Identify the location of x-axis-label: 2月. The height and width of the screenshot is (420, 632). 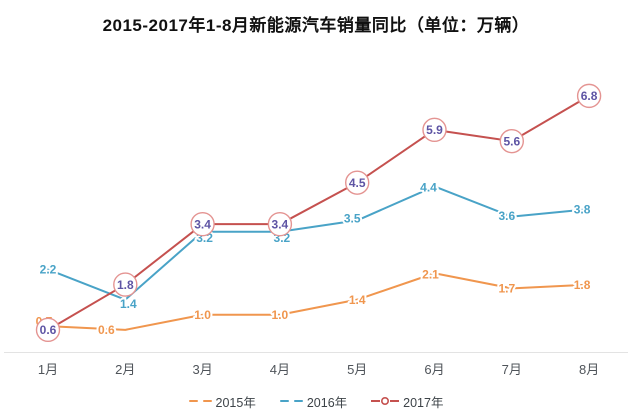
(125, 369).